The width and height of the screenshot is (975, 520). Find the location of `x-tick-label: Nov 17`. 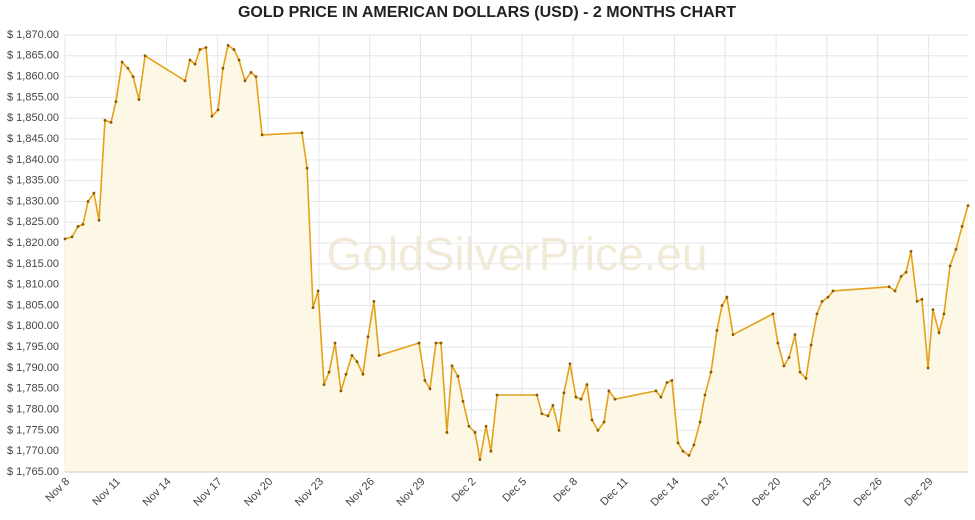

x-tick-label: Nov 17 is located at coordinates (207, 492).